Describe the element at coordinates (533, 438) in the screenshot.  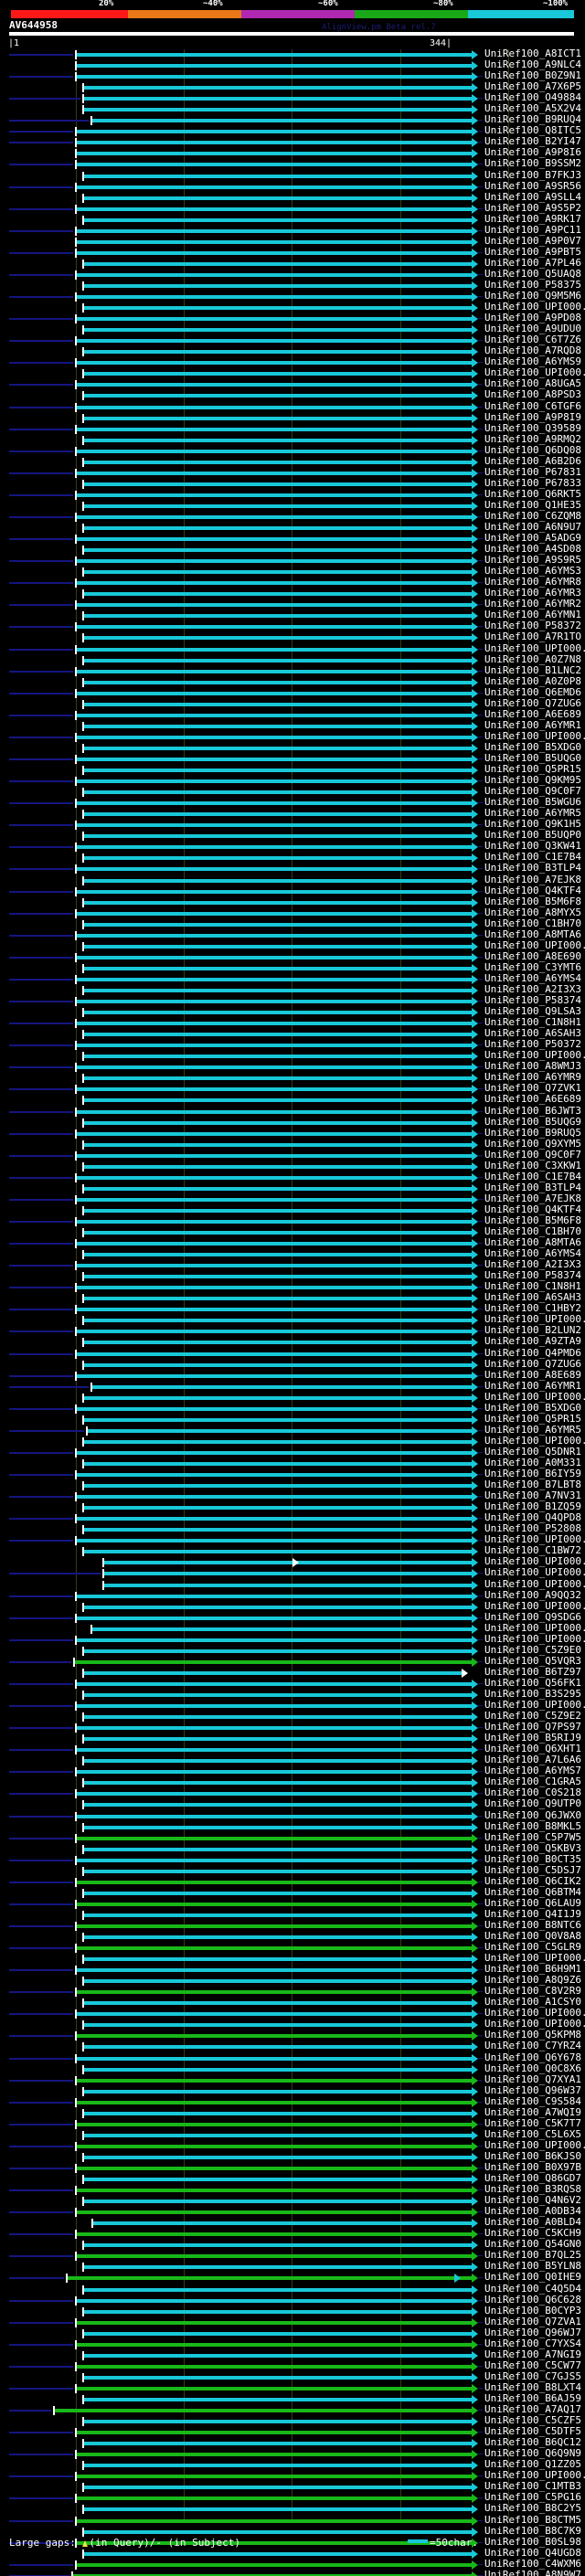
I see `hit-label: UniRef100_A9RMQ2` at that location.